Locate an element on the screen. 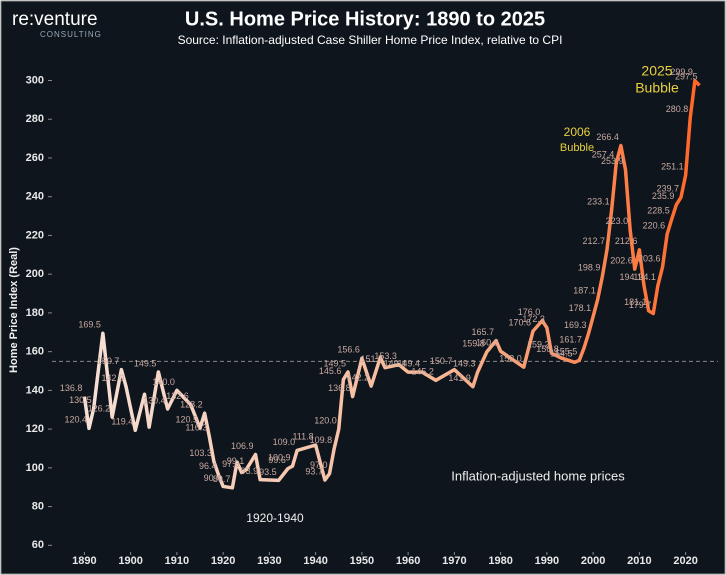  y-tick-label: 300 is located at coordinates (35, 80).